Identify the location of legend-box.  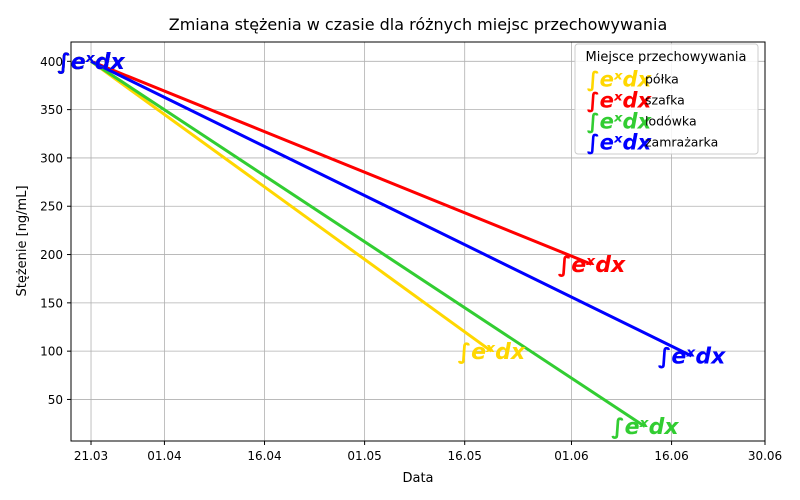
(666, 99).